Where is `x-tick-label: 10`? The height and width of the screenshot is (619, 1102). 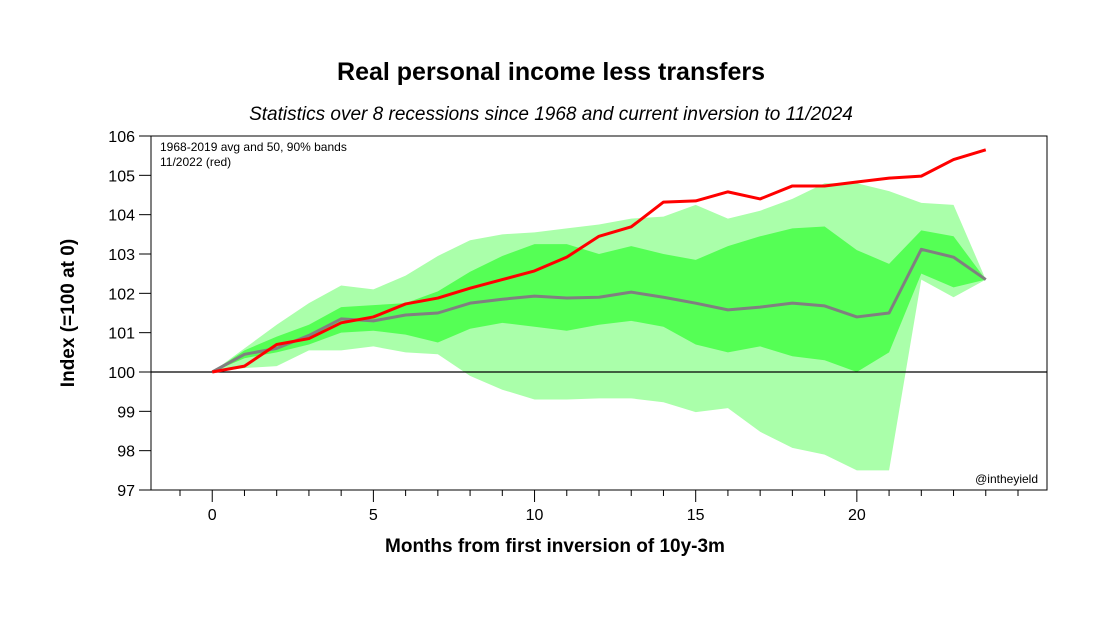
x-tick-label: 10 is located at coordinates (535, 515).